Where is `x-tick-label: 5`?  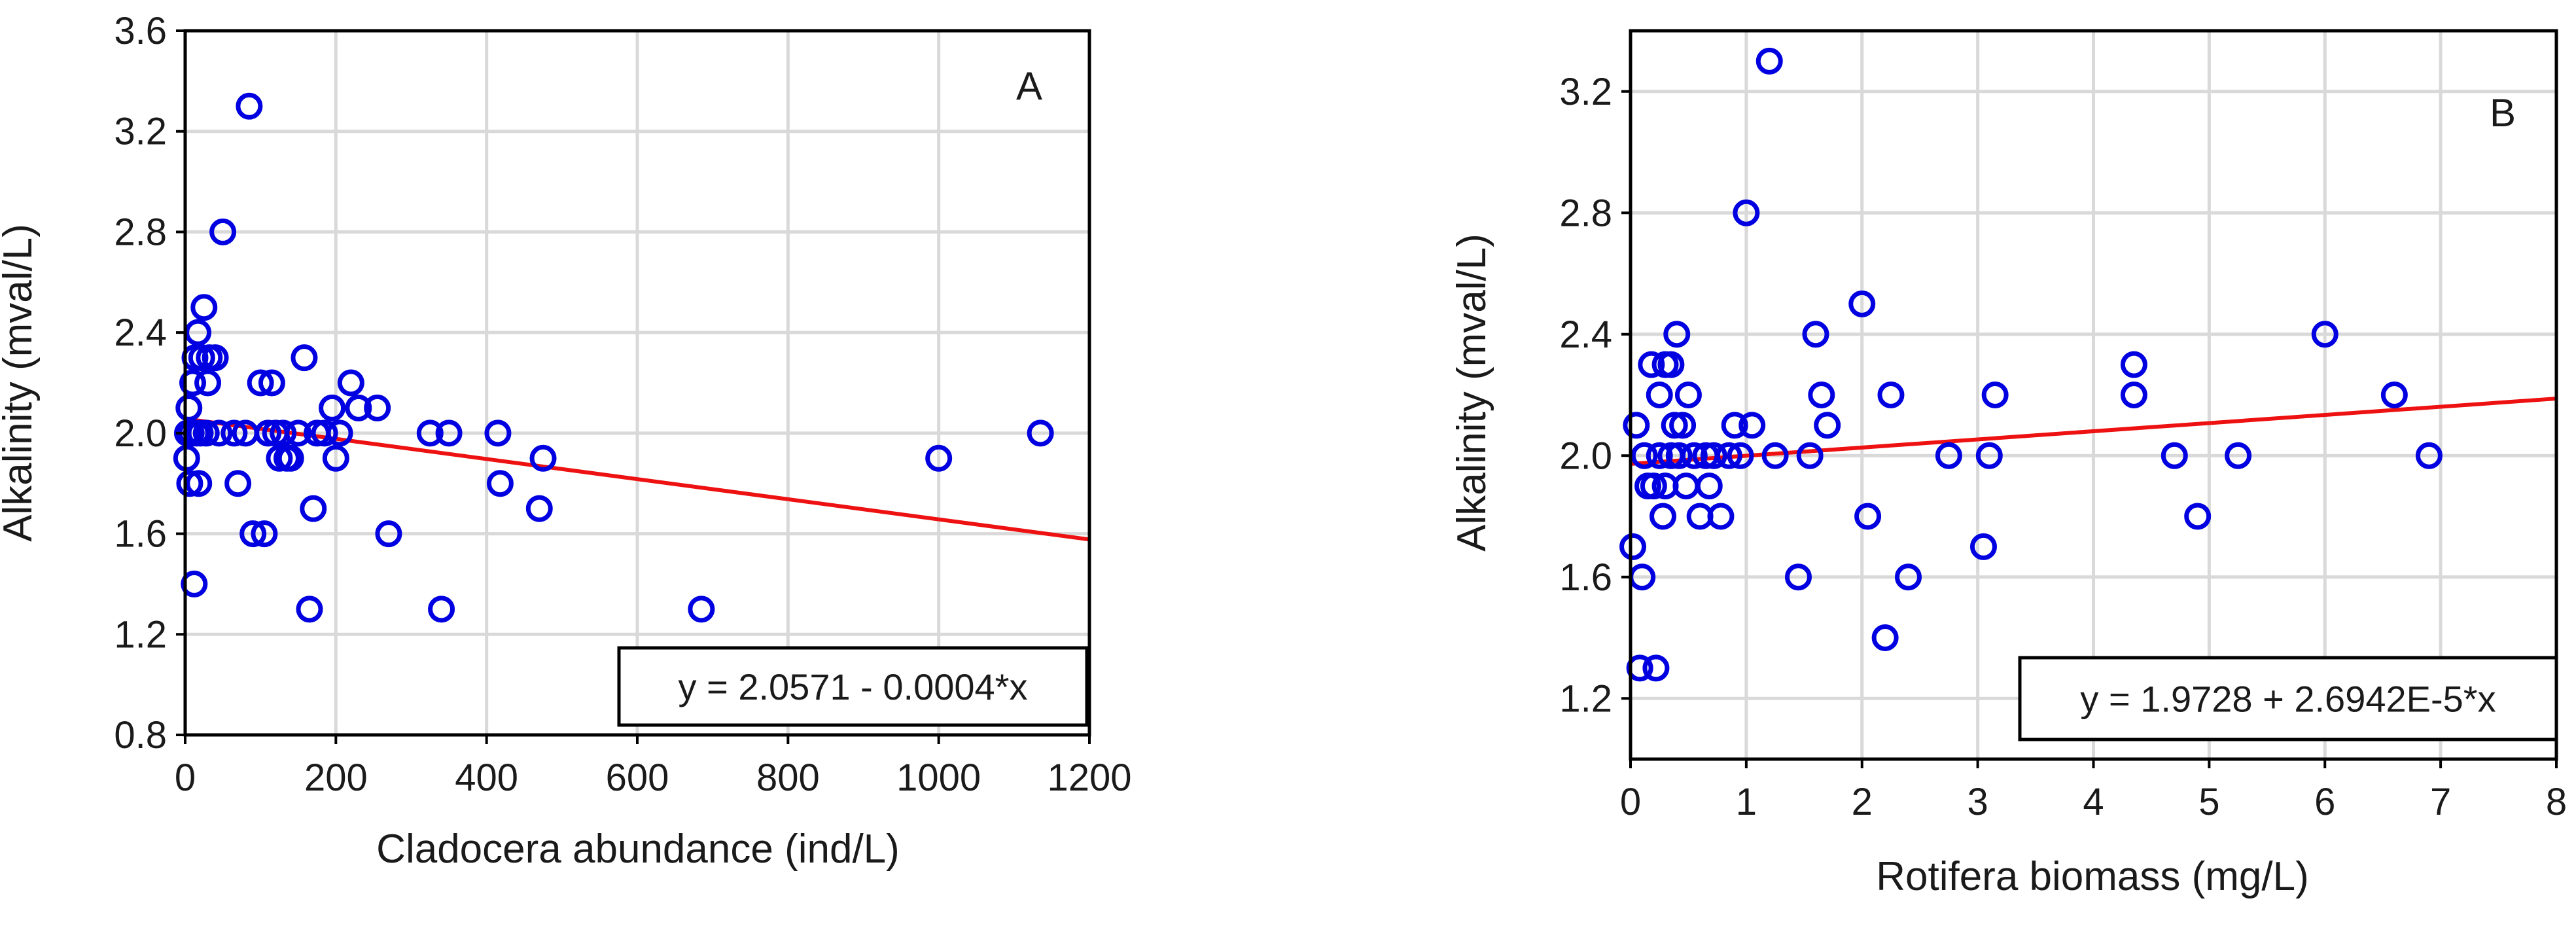 x-tick-label: 5 is located at coordinates (2208, 802).